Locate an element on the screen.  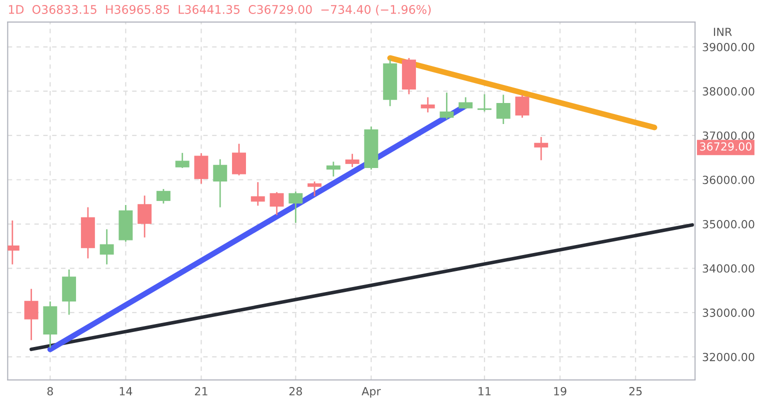
y-tick-label: 38000.00 is located at coordinates (728, 91).